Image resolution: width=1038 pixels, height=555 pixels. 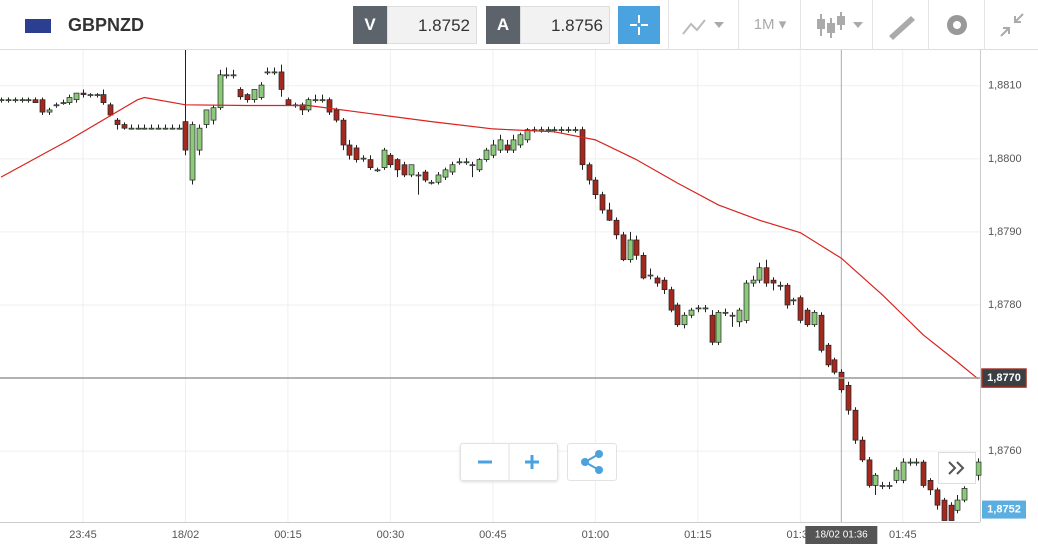 I want to click on y-tick-label: 1,8790, so click(x=1005, y=232).